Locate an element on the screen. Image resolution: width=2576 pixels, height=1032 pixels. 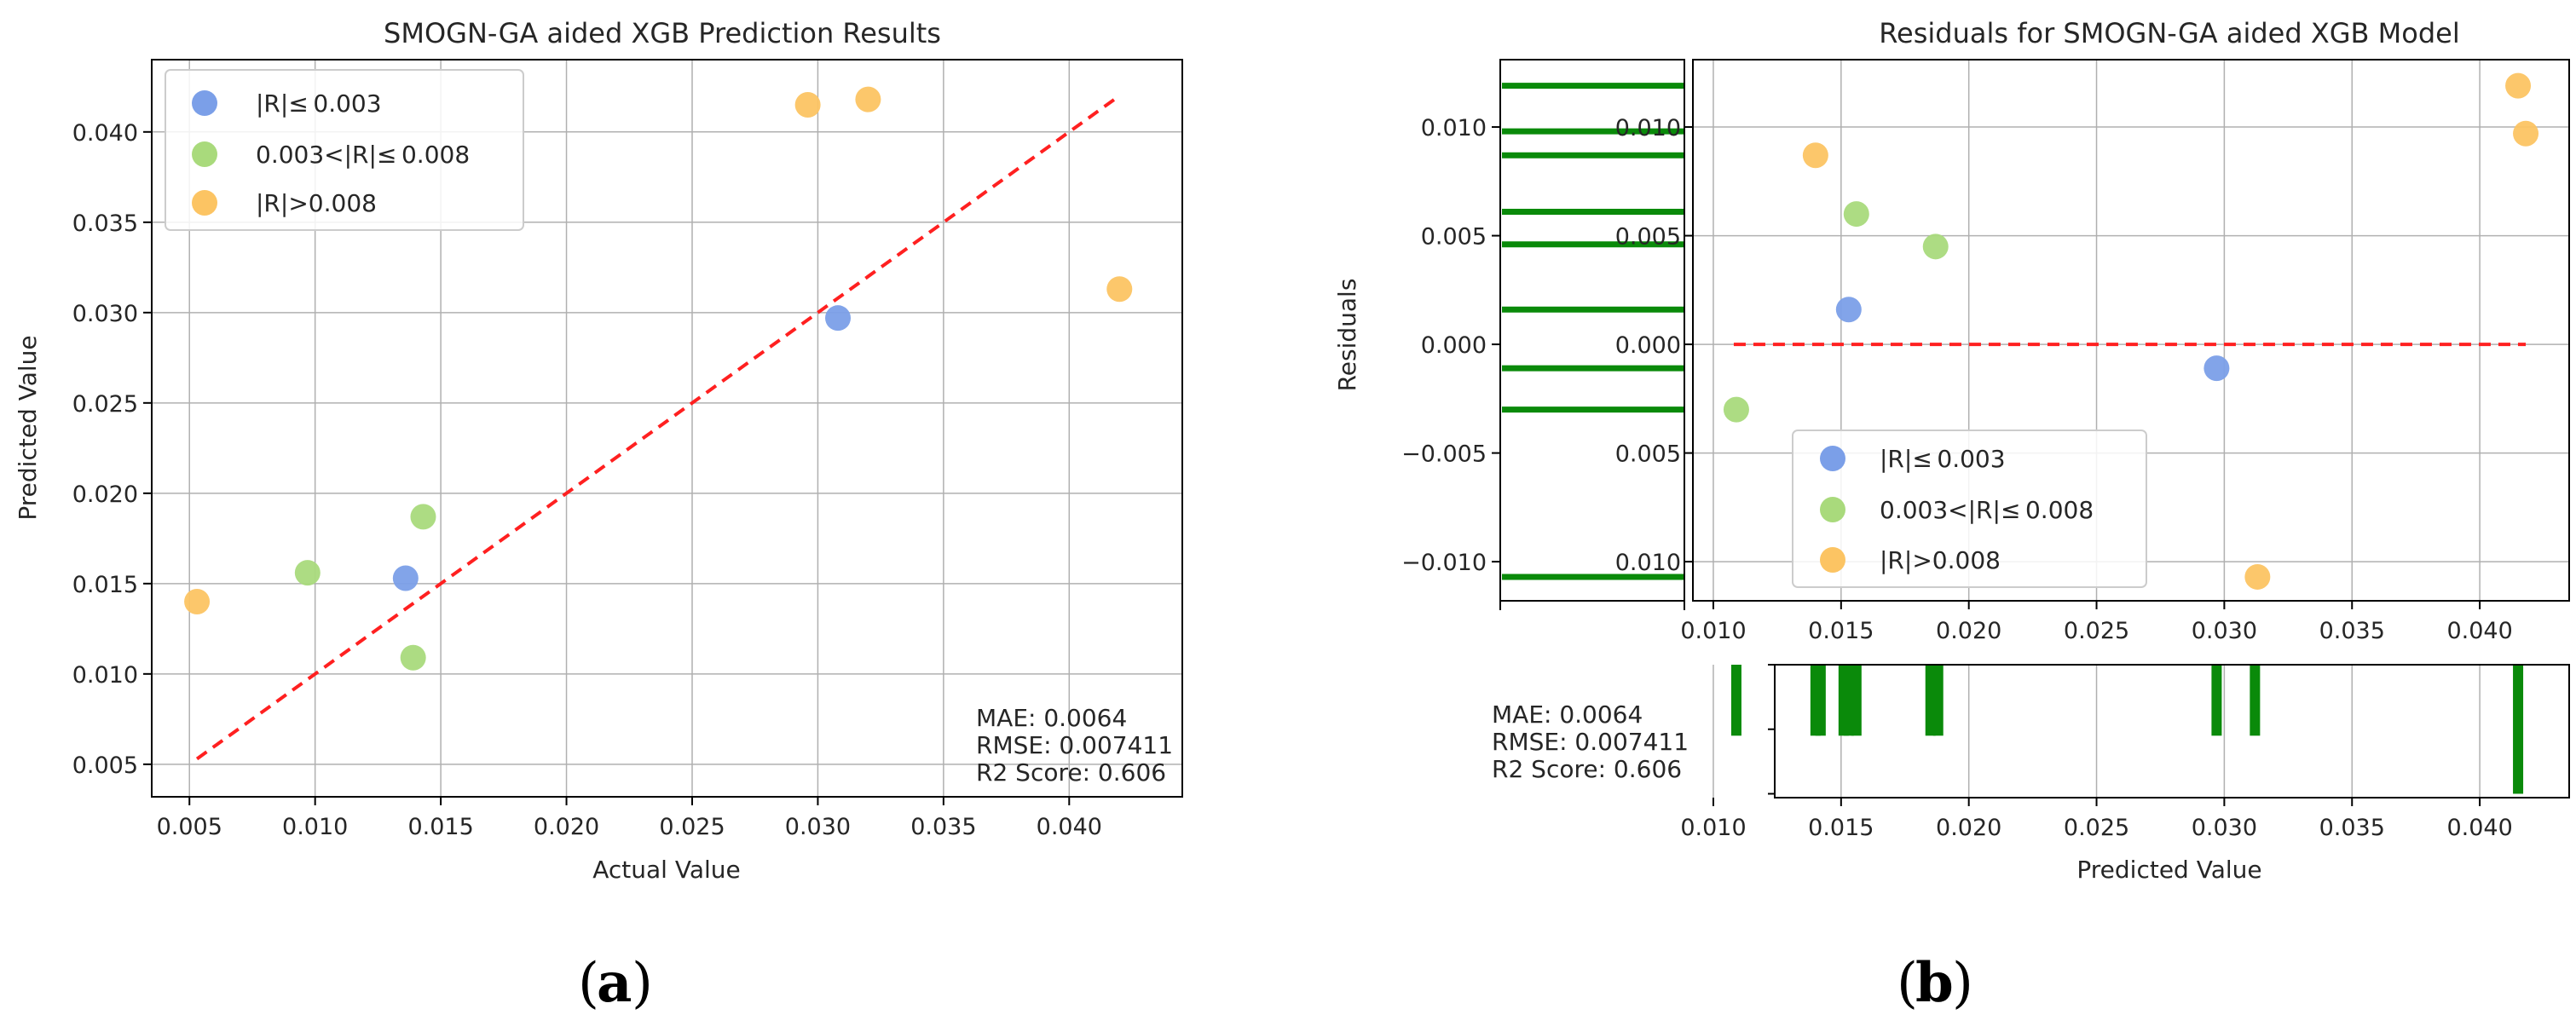
panel-b-stat-mae: MAE: 0.0064 is located at coordinates (1567, 715).